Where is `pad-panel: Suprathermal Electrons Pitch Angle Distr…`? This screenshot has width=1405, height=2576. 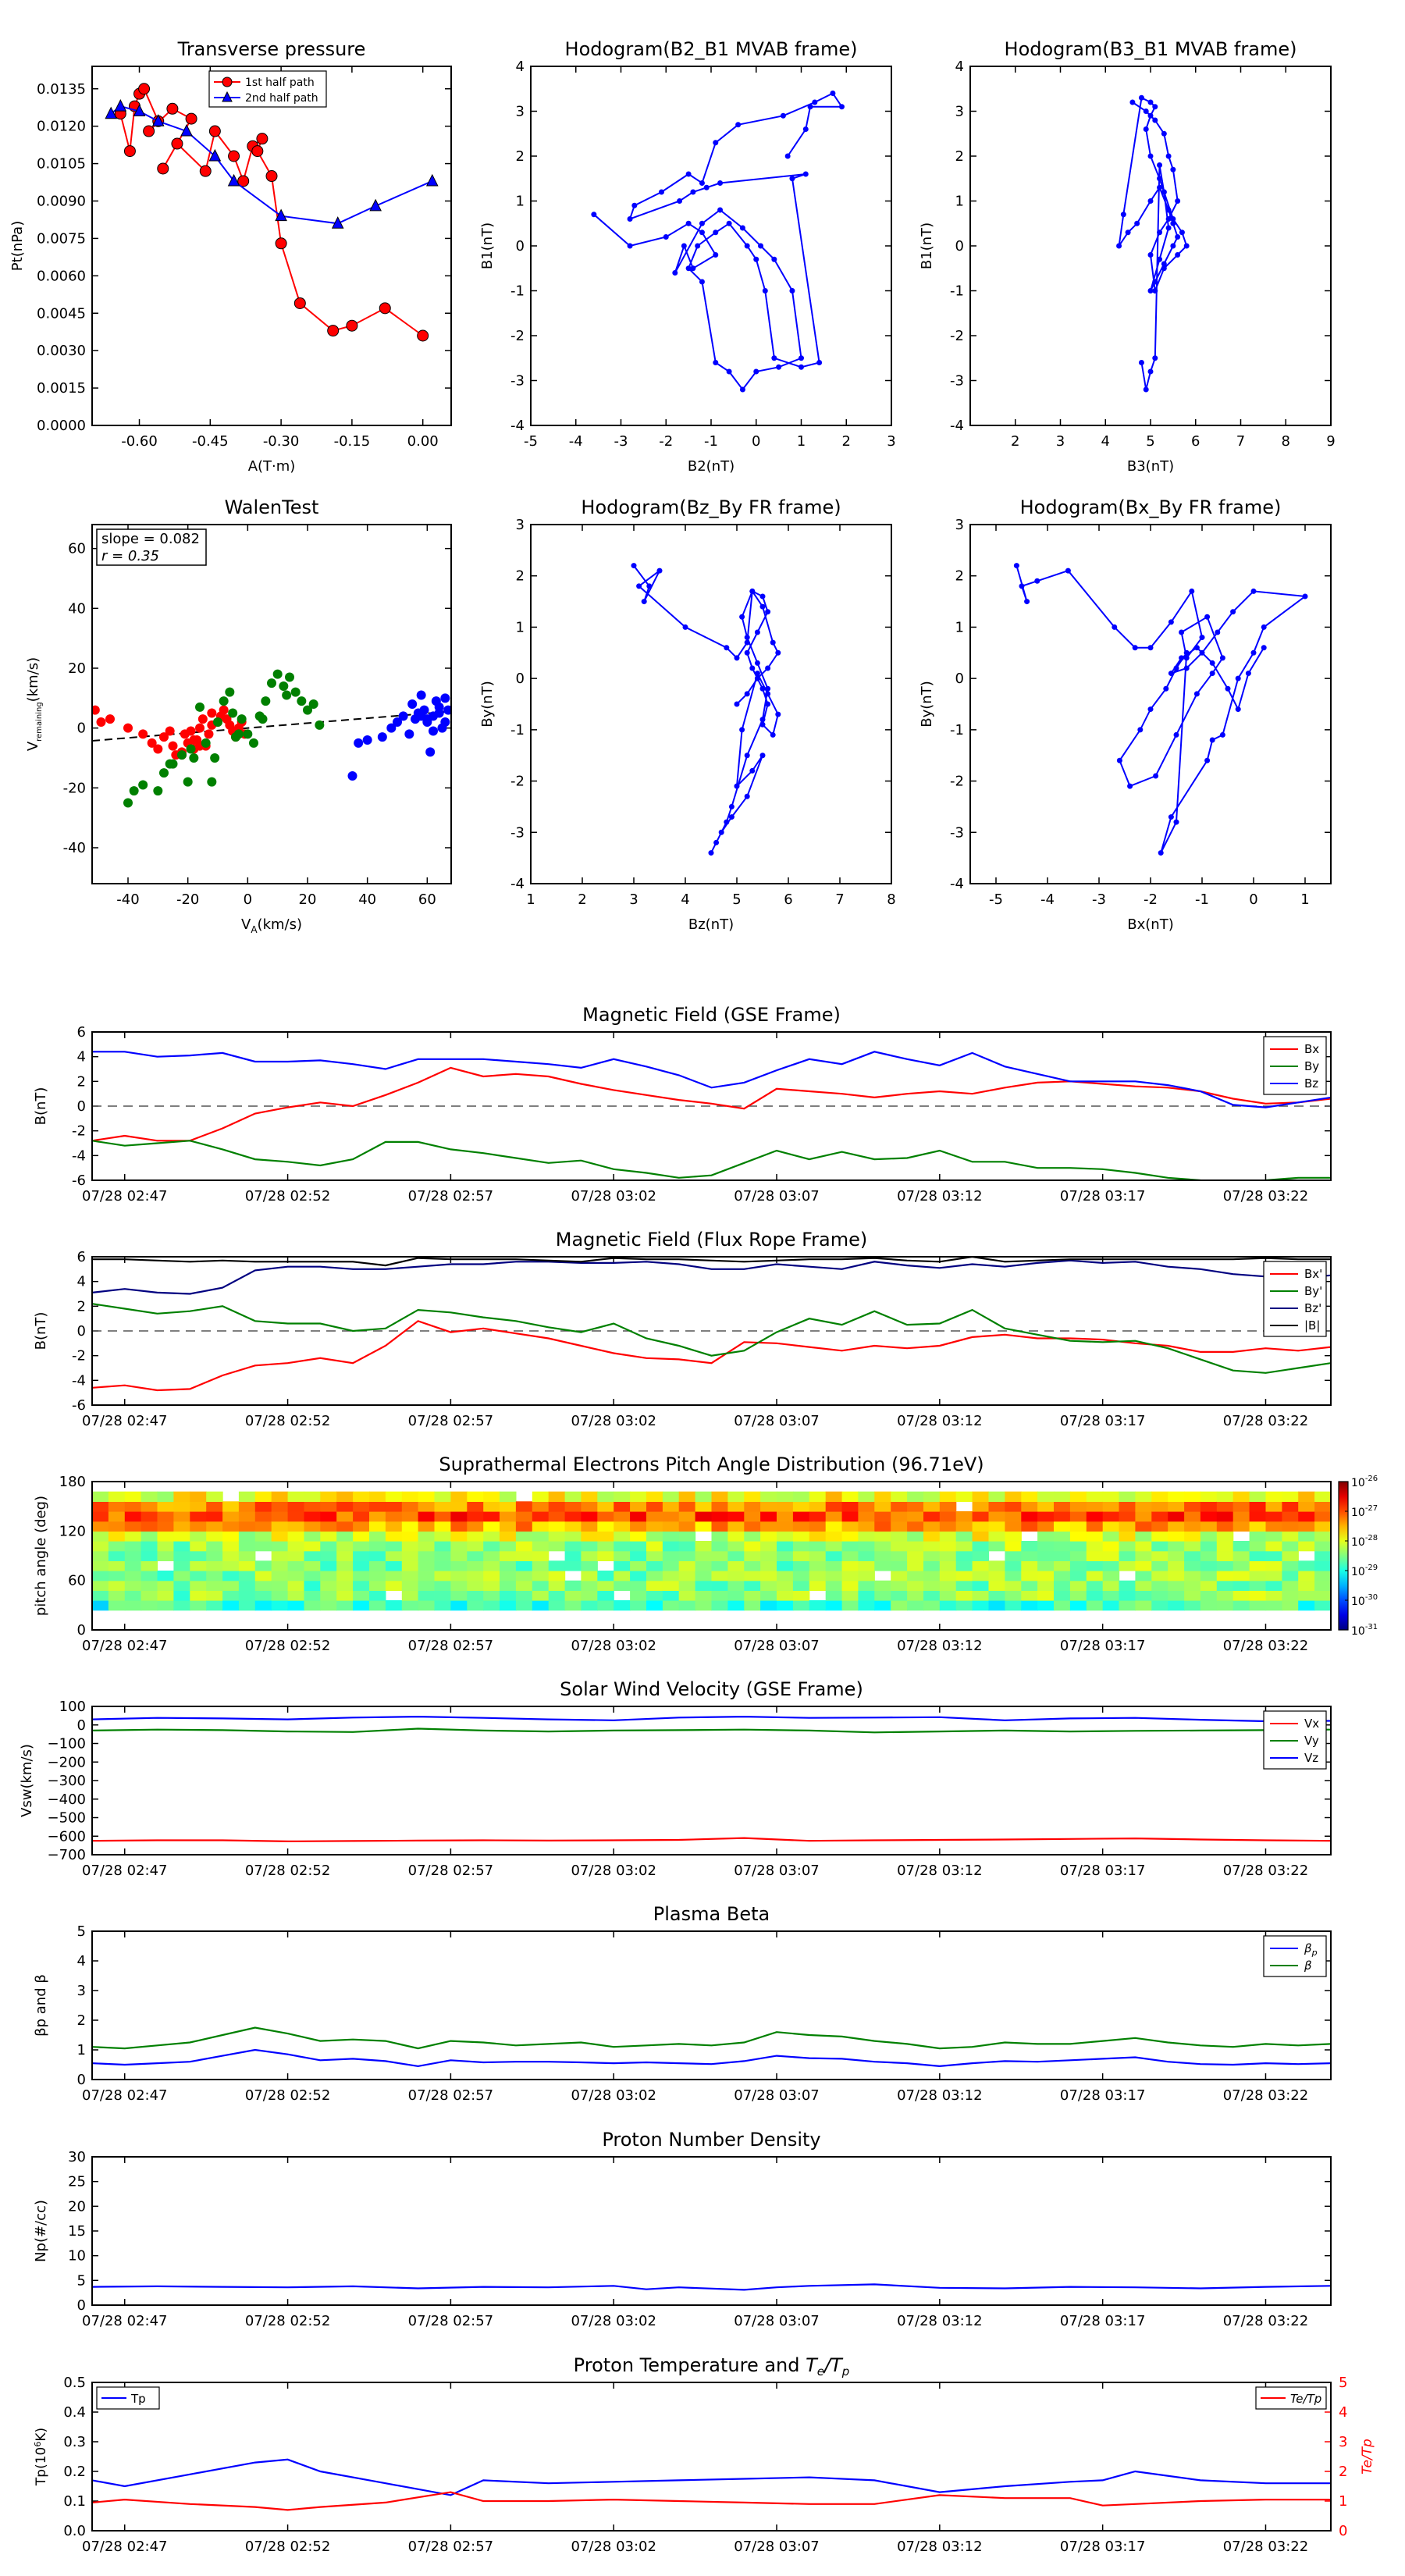 pad-panel: Suprathermal Electrons Pitch Angle Distr… is located at coordinates (706, 1553).